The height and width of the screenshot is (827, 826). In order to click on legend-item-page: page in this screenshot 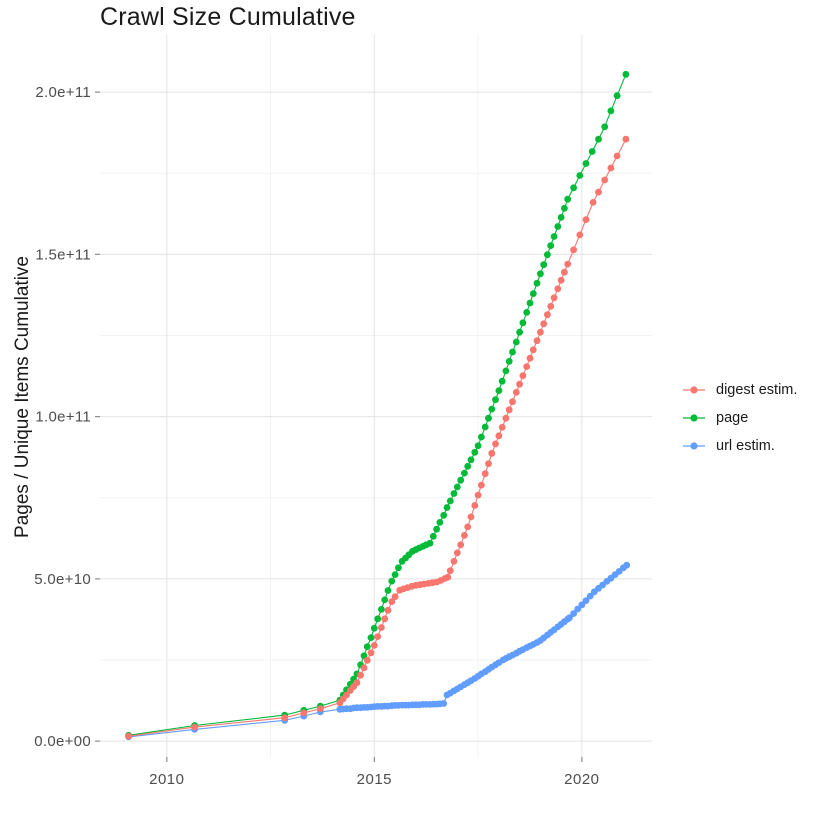, I will do `click(739, 417)`.